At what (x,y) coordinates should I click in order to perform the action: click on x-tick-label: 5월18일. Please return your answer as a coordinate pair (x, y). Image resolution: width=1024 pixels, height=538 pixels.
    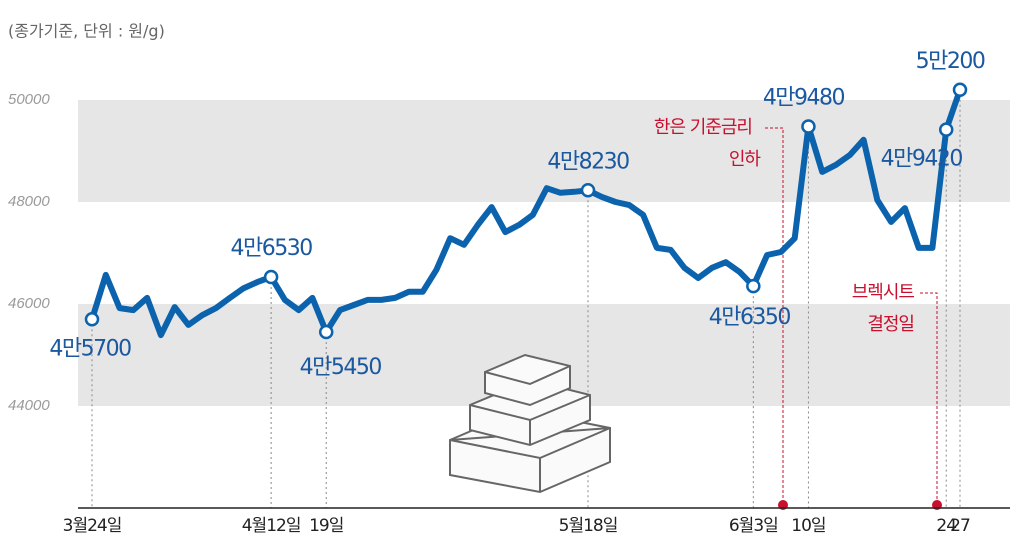
    Looking at the image, I should click on (588, 526).